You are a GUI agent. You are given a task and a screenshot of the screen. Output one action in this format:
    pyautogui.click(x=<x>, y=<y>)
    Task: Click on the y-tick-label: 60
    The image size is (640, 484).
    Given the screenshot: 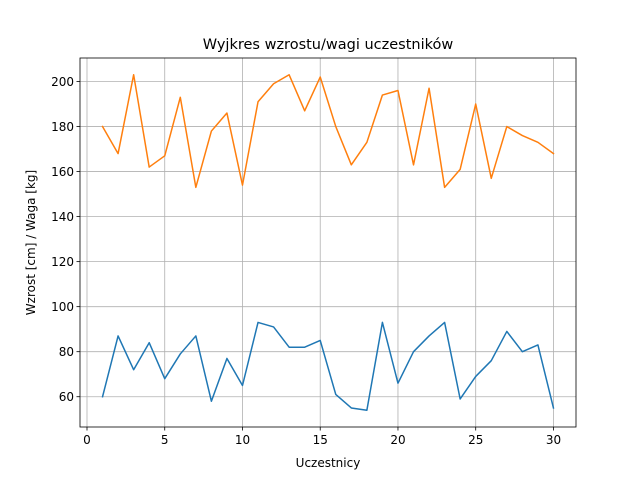 What is the action you would take?
    pyautogui.click(x=66, y=397)
    